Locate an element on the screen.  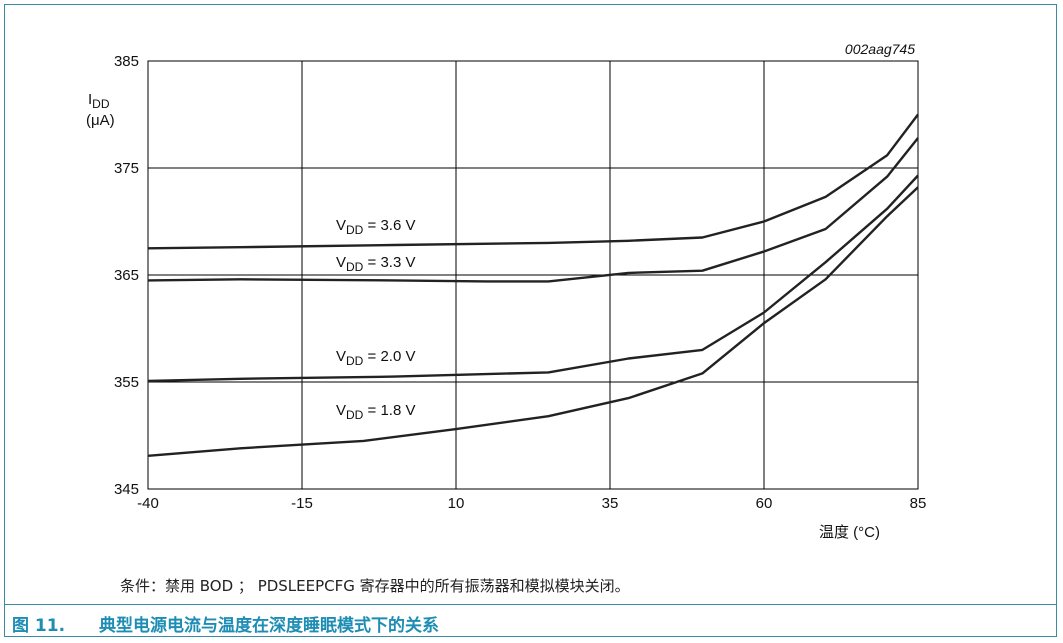
figure-number: 图 11. is located at coordinates (39, 626).